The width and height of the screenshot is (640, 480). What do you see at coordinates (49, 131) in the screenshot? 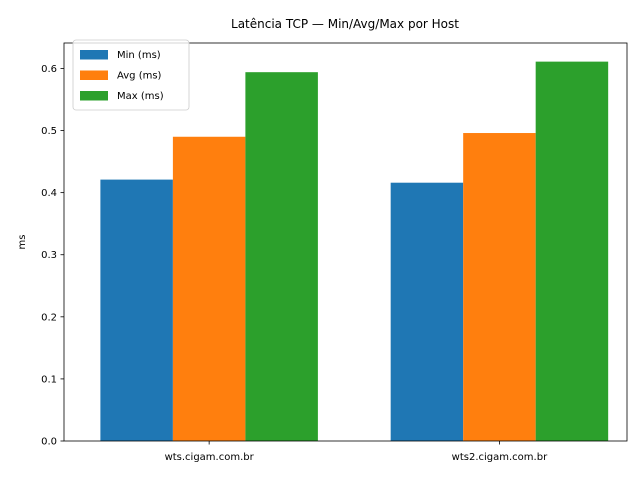
I see `y-tick-label: 0.5` at bounding box center [49, 131].